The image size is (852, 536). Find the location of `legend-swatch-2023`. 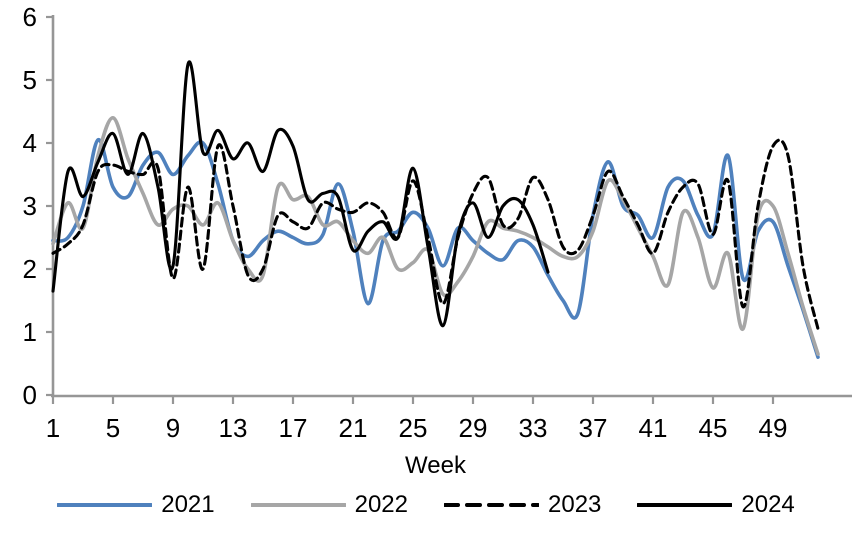

legend-swatch-2023 is located at coordinates (491, 505).